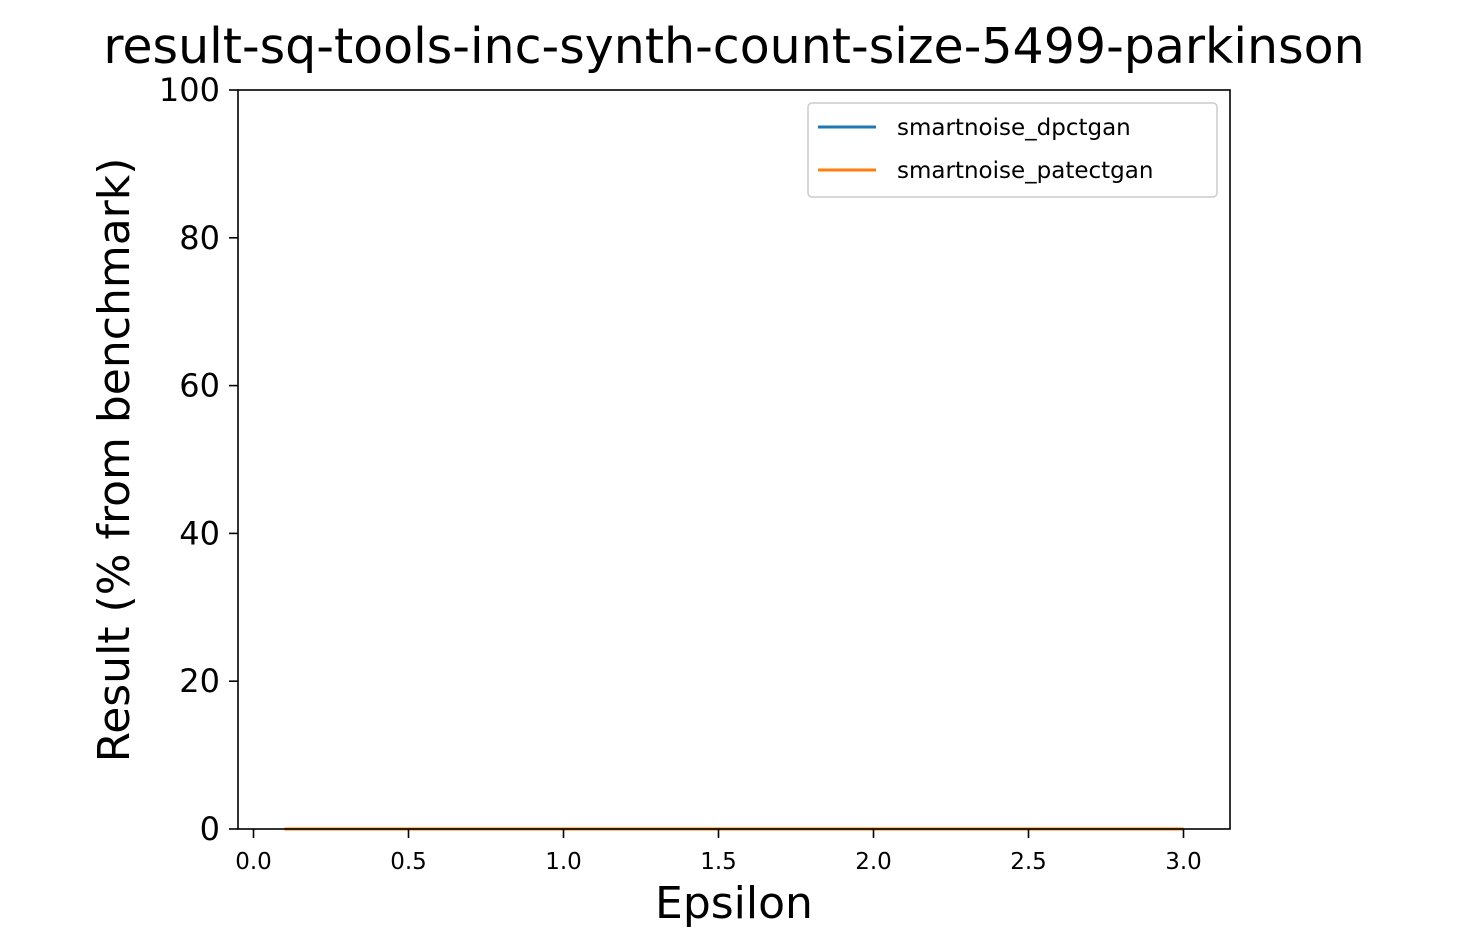 The image size is (1469, 949). I want to click on y-axis: 0 20 40 60 80 100, so click(198, 459).